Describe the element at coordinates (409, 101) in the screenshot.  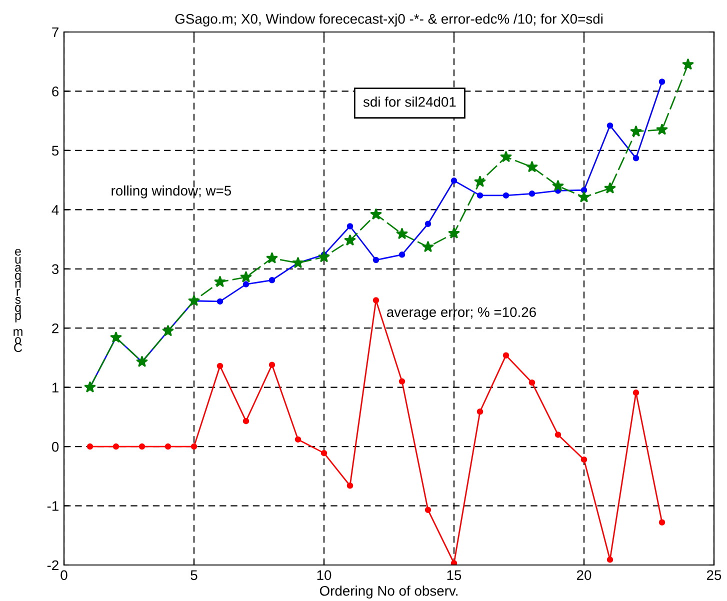
I see `annotation: sdi for sil24d01` at that location.